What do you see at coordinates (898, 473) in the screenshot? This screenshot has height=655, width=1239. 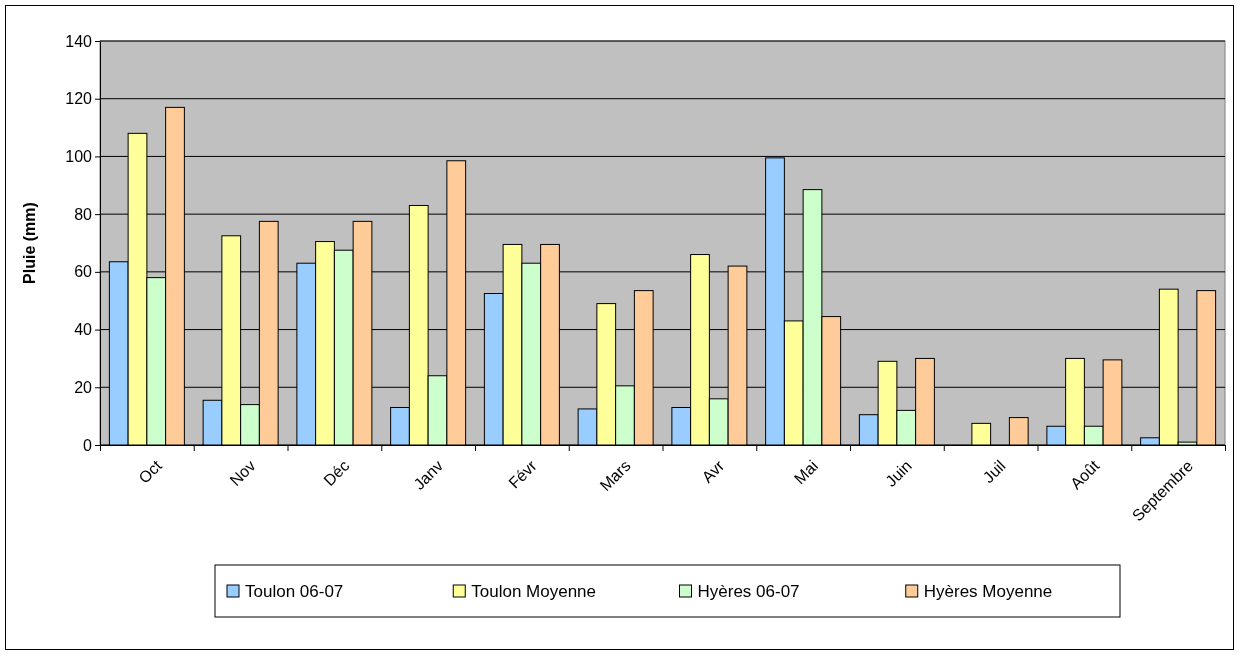 I see `x-tick-label: Juin` at bounding box center [898, 473].